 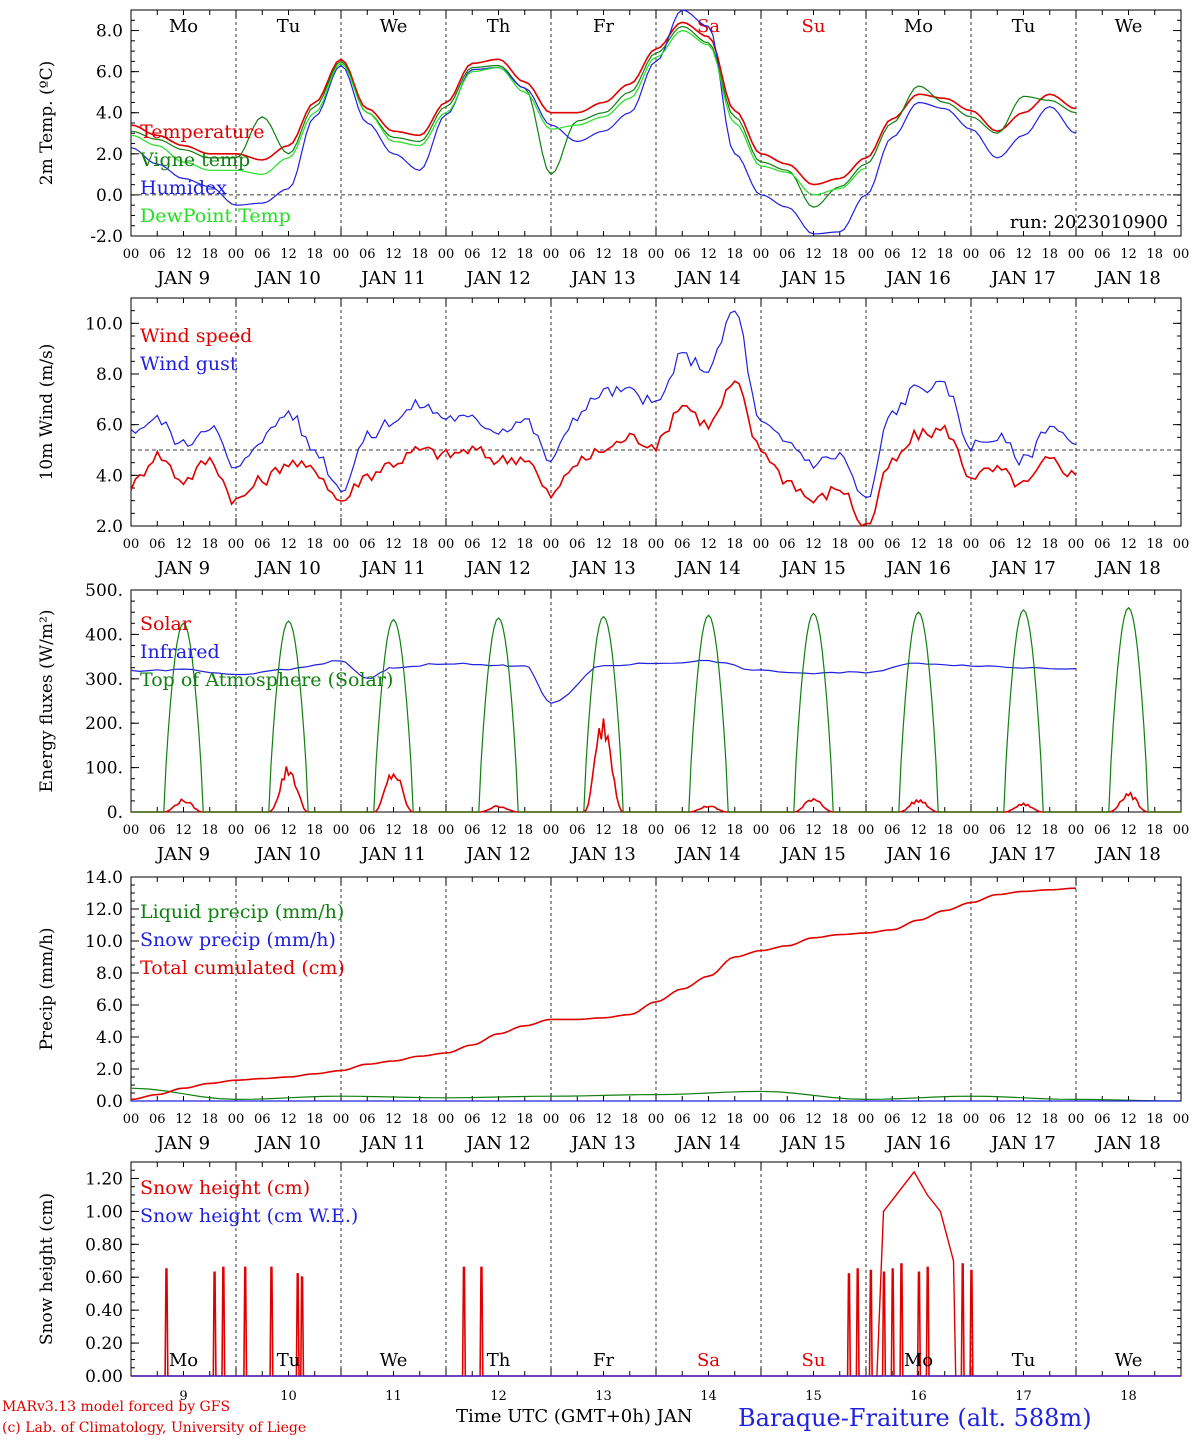 I want to click on y-tick-label: 1.20, so click(x=104, y=1179).